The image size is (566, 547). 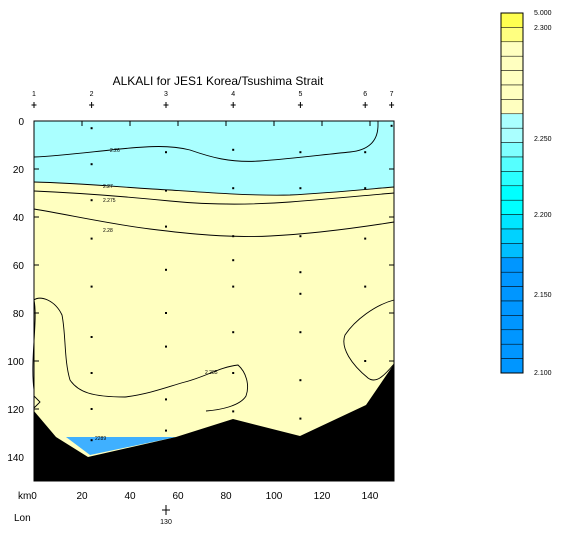 What do you see at coordinates (156, 295) in the screenshot?
I see `contour-labels: 2.26 2.27 2.275 2.28 2.285 2289` at bounding box center [156, 295].